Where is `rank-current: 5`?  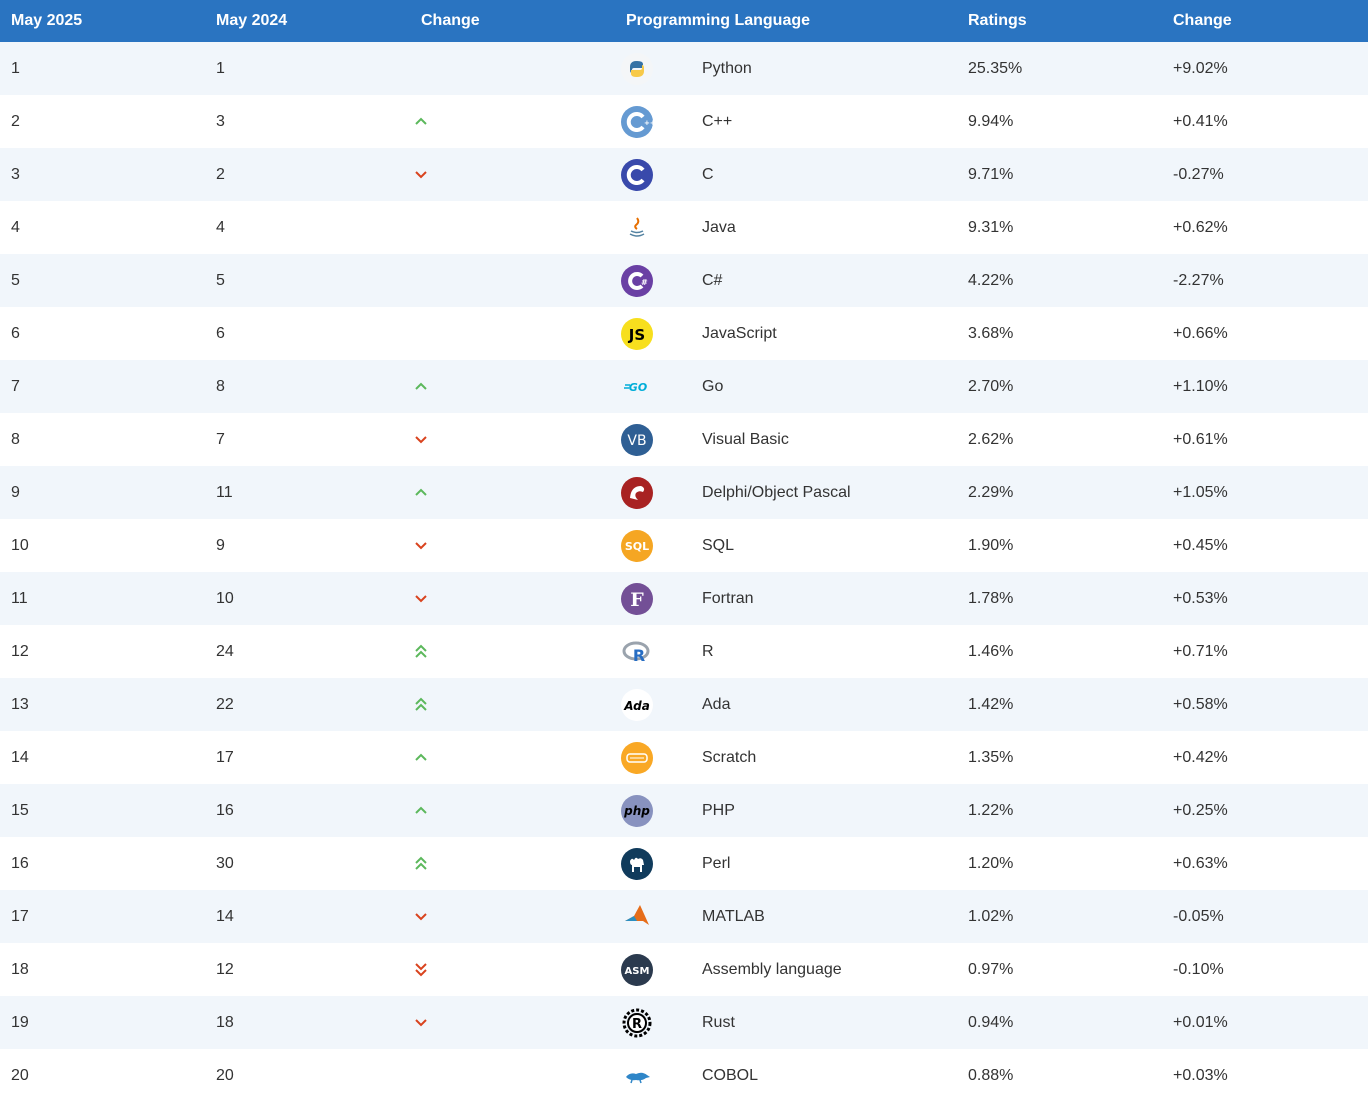
rank-current: 5 is located at coordinates (15, 280).